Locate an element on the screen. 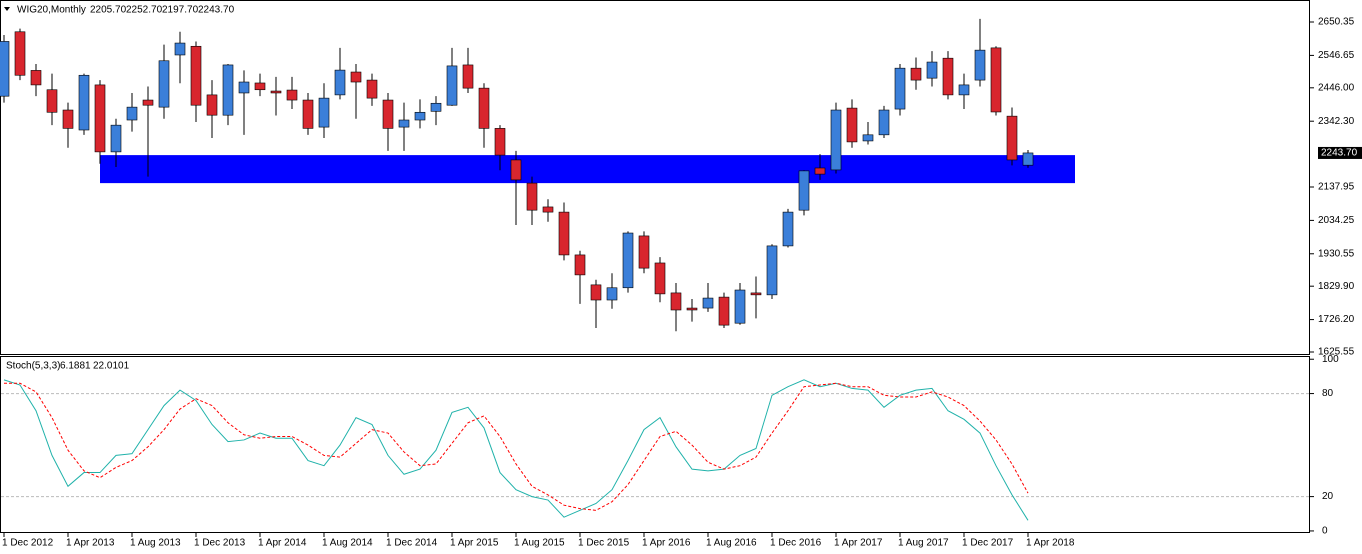 The width and height of the screenshot is (1362, 554). current-price-label: 2243.70 is located at coordinates (1339, 153).